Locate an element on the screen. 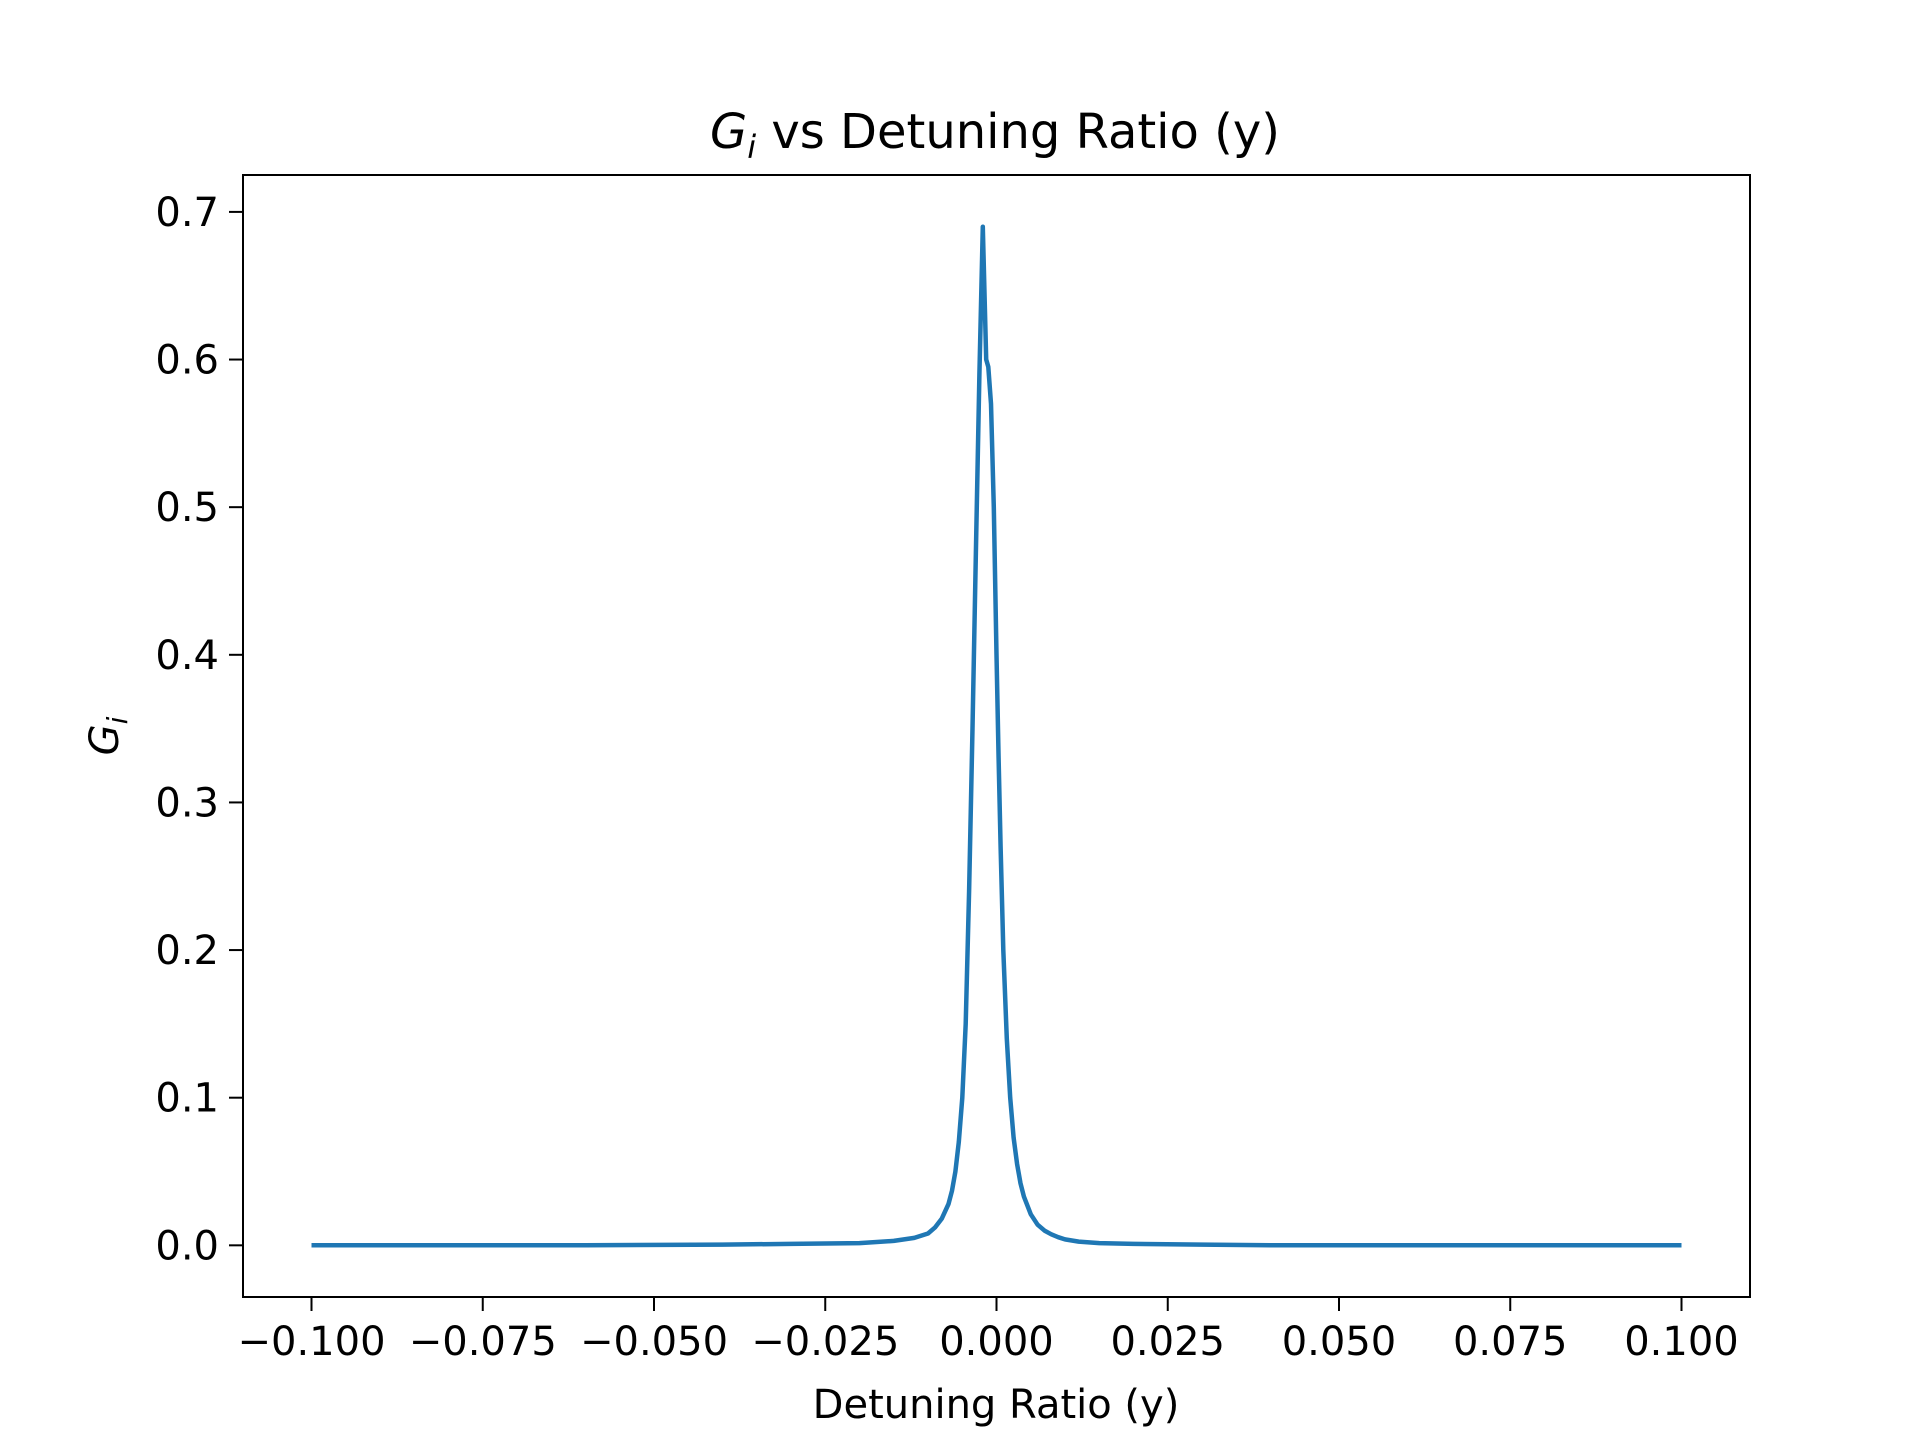  y-axis: 0.0 0.1 0.2 0.3 0.4 0.5 0.6 0.7 is located at coordinates (199, 729).